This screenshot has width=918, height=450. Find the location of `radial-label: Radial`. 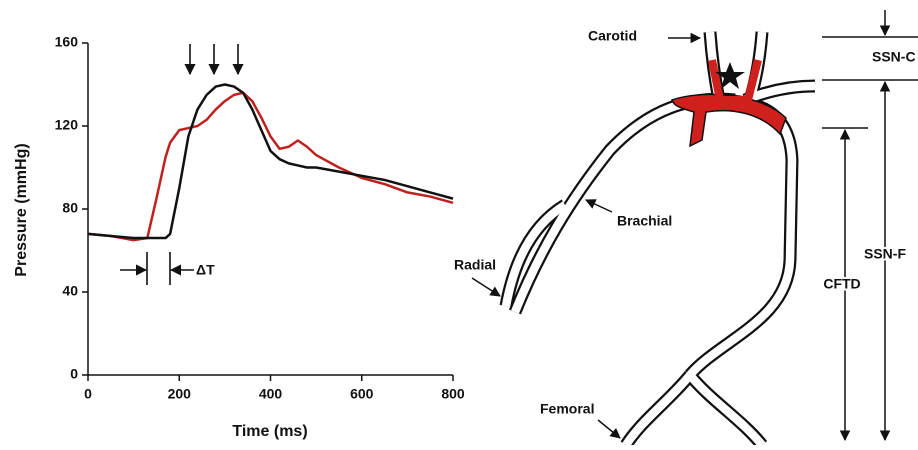

radial-label: Radial is located at coordinates (475, 265).